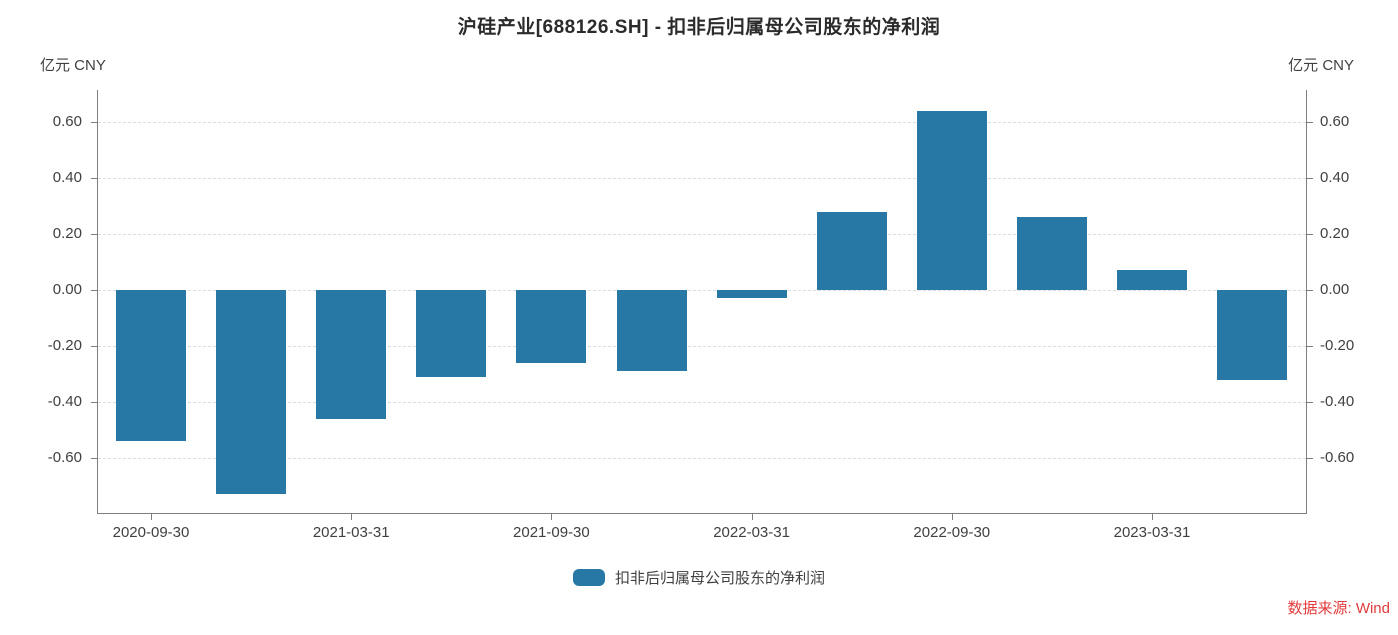 Image resolution: width=1398 pixels, height=635 pixels. What do you see at coordinates (952, 532) in the screenshot?
I see `x-axis-tick-label: 2022-09-30` at bounding box center [952, 532].